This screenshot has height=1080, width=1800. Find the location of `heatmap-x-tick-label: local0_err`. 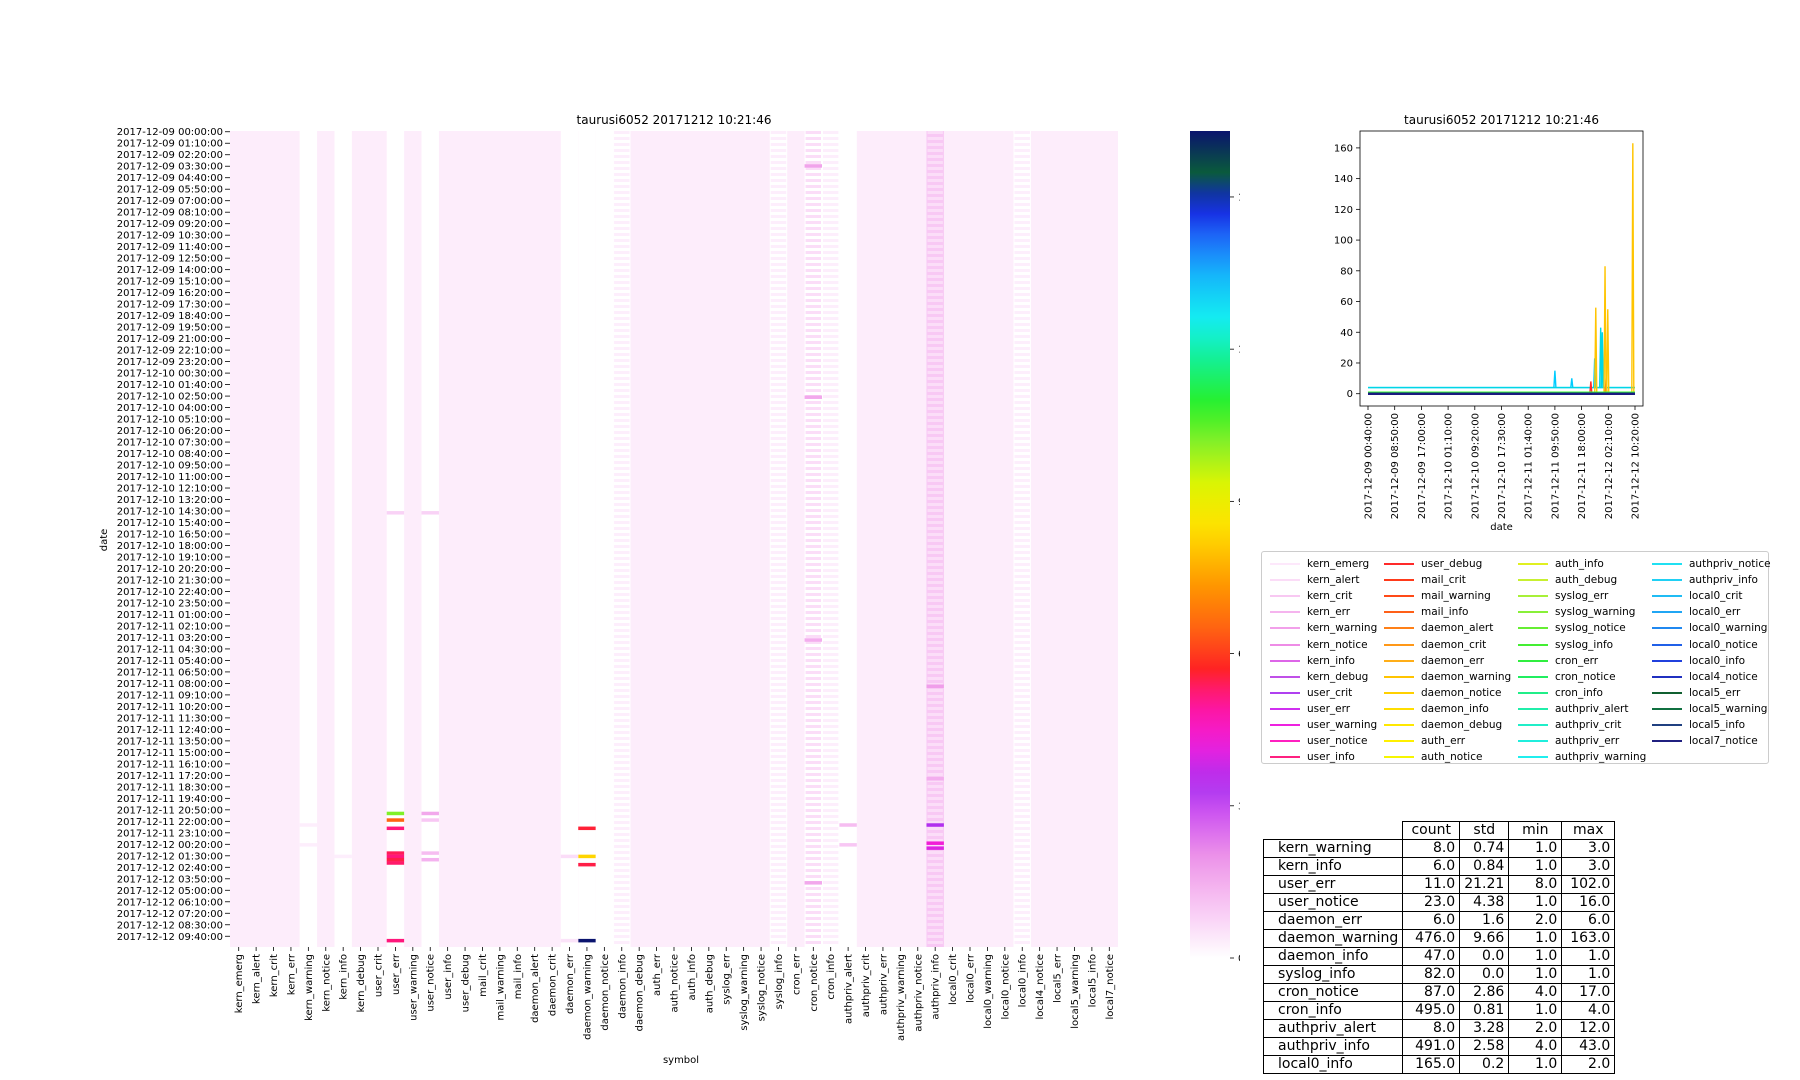

heatmap-x-tick-label: local0_err is located at coordinates (971, 978).